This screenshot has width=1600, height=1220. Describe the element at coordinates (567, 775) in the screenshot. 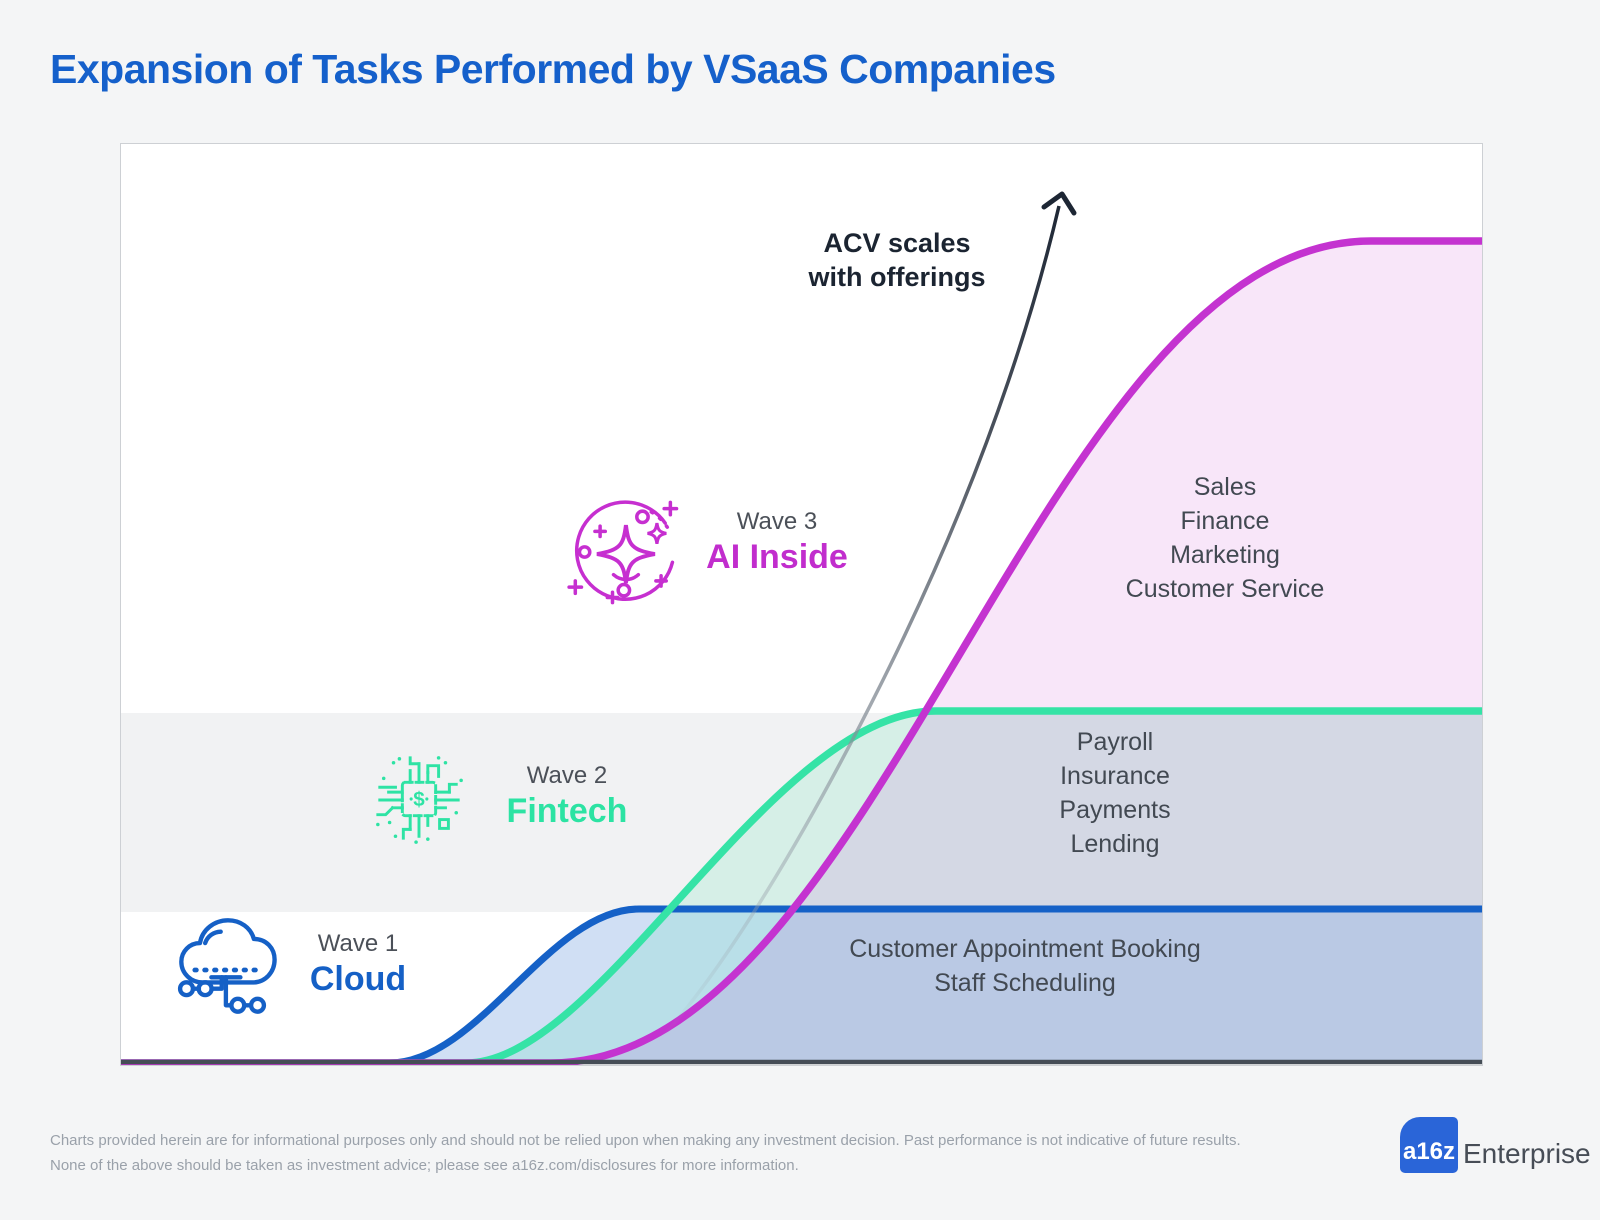

I see `wave2-label: Wave 2` at that location.